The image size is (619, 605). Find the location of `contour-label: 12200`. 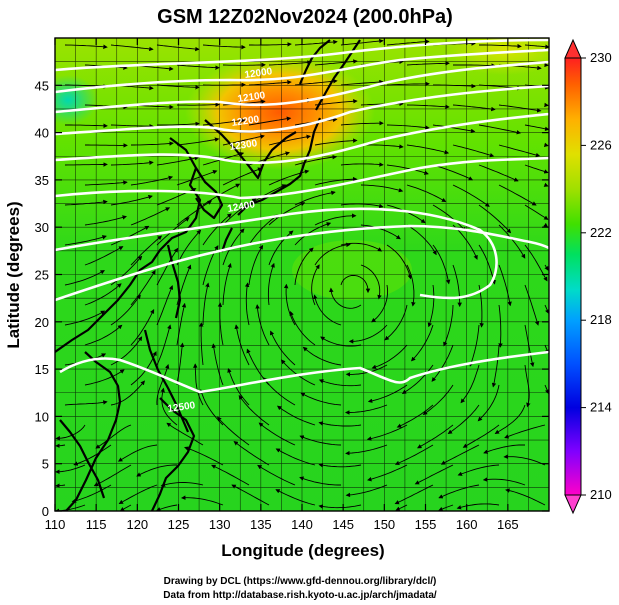

contour-label: 12200 is located at coordinates (246, 121).